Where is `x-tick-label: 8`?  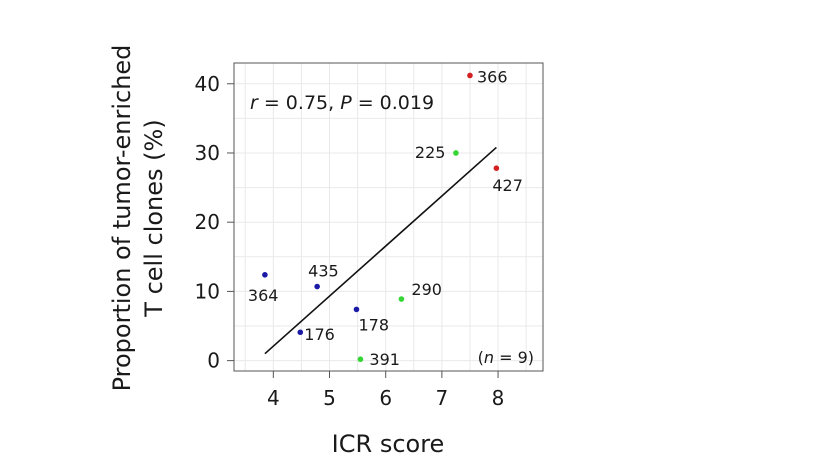 x-tick-label: 8 is located at coordinates (498, 398).